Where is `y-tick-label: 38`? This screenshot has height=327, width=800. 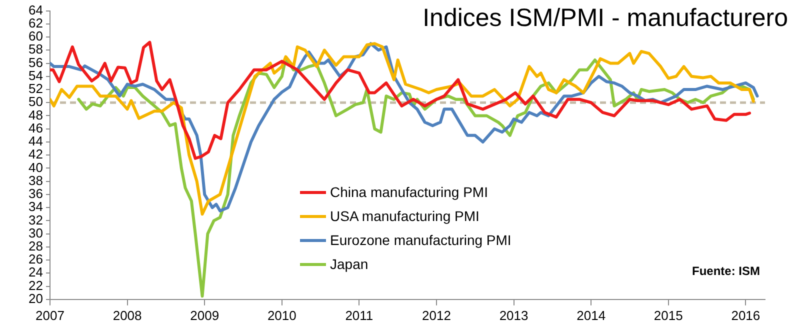 y-tick-label: 38 is located at coordinates (35, 180).